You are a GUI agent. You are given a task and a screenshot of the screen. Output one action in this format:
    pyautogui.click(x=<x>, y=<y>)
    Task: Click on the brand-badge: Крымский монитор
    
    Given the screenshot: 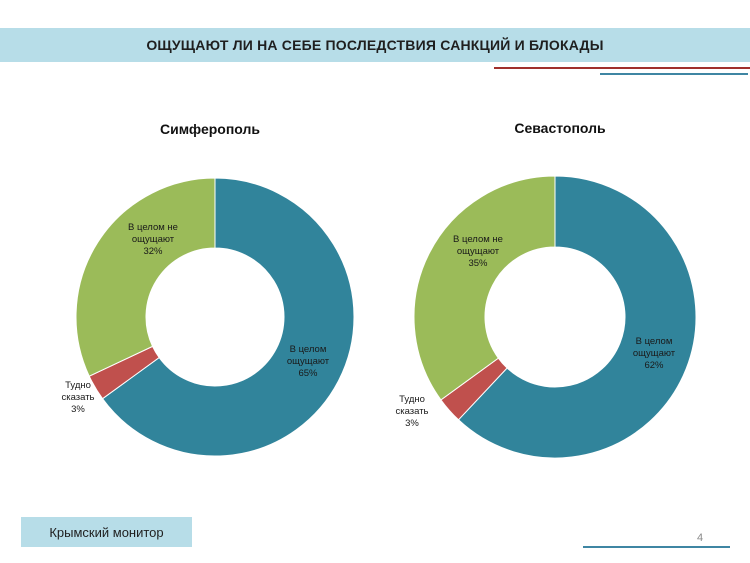 What is the action you would take?
    pyautogui.click(x=106, y=532)
    